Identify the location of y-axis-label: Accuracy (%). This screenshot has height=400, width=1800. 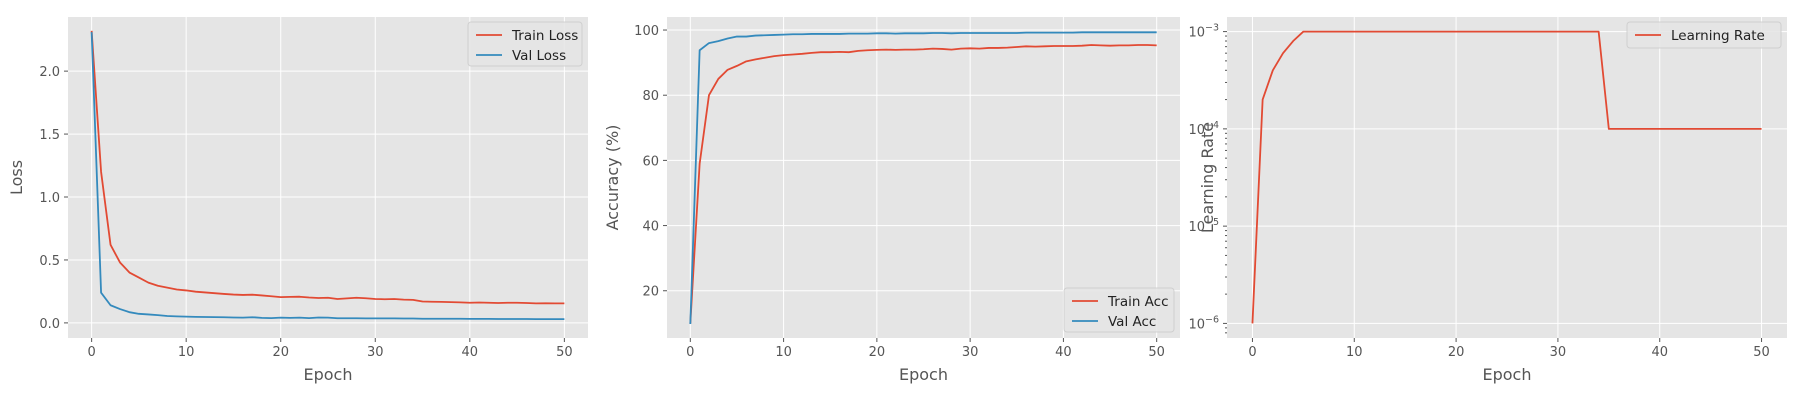
(612, 178).